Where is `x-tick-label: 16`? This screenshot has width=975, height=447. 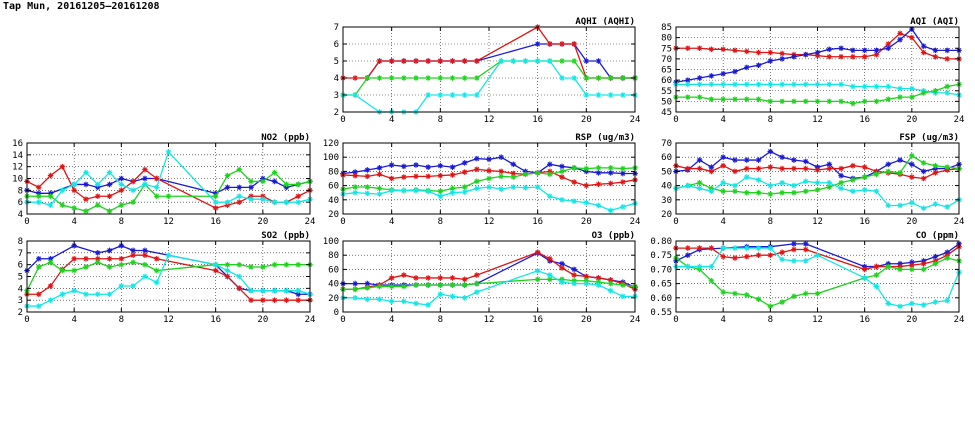
x-tick-label: 16 is located at coordinates (537, 222).